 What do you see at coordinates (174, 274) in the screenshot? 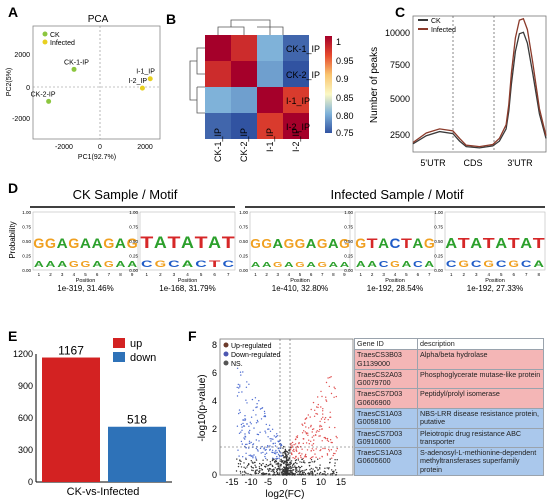
I see `motif-position-tick: 3` at bounding box center [174, 274].